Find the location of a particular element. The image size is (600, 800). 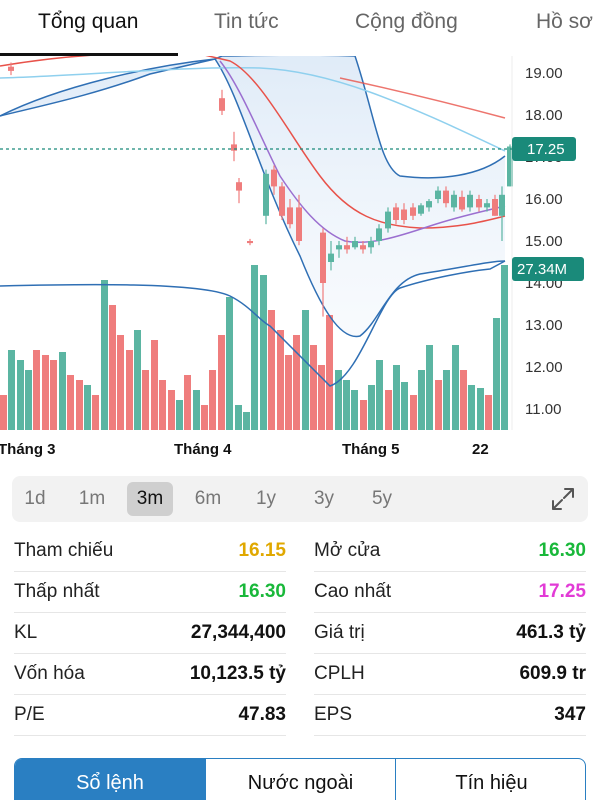

stat-label: Mở cửa is located at coordinates (347, 550).